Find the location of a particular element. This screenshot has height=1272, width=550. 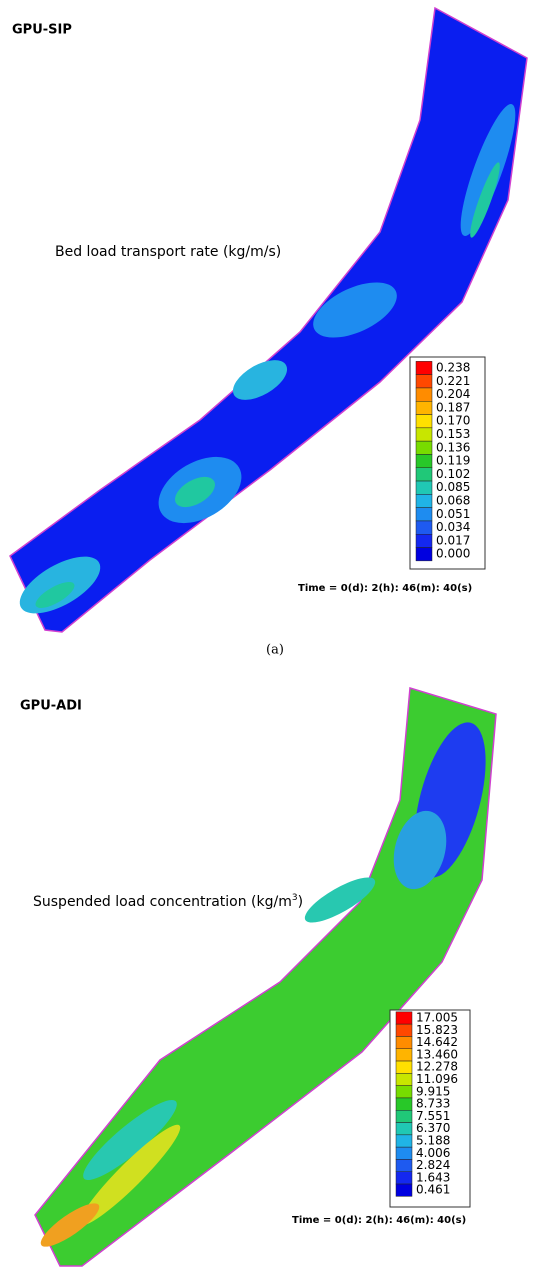

legend-label: 0.221 is located at coordinates (453, 381).